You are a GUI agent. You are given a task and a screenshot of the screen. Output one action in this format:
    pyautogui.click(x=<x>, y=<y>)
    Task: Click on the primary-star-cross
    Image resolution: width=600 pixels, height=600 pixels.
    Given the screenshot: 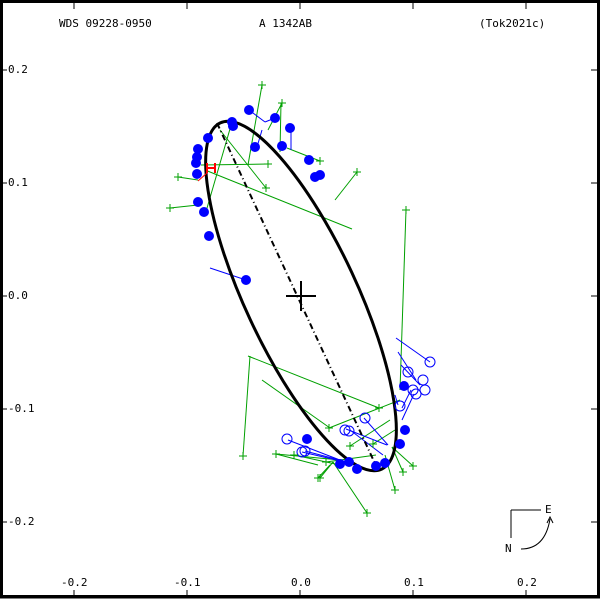 What is the action you would take?
    pyautogui.click(x=301, y=296)
    